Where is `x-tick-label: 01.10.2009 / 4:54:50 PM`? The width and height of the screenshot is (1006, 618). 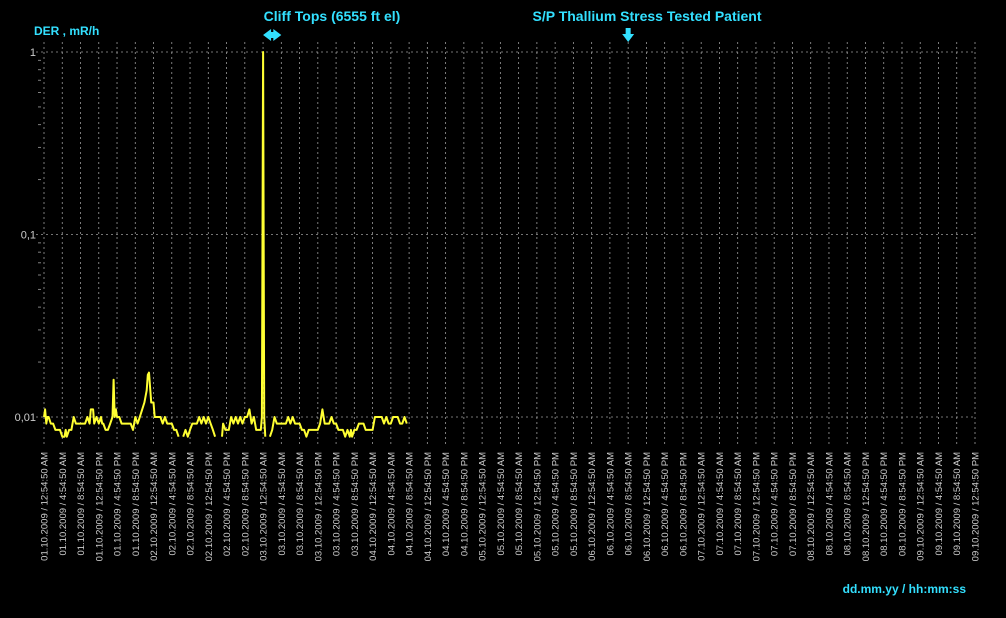
x-tick-label: 01.10.2009 / 4:54:50 PM is located at coordinates (118, 504).